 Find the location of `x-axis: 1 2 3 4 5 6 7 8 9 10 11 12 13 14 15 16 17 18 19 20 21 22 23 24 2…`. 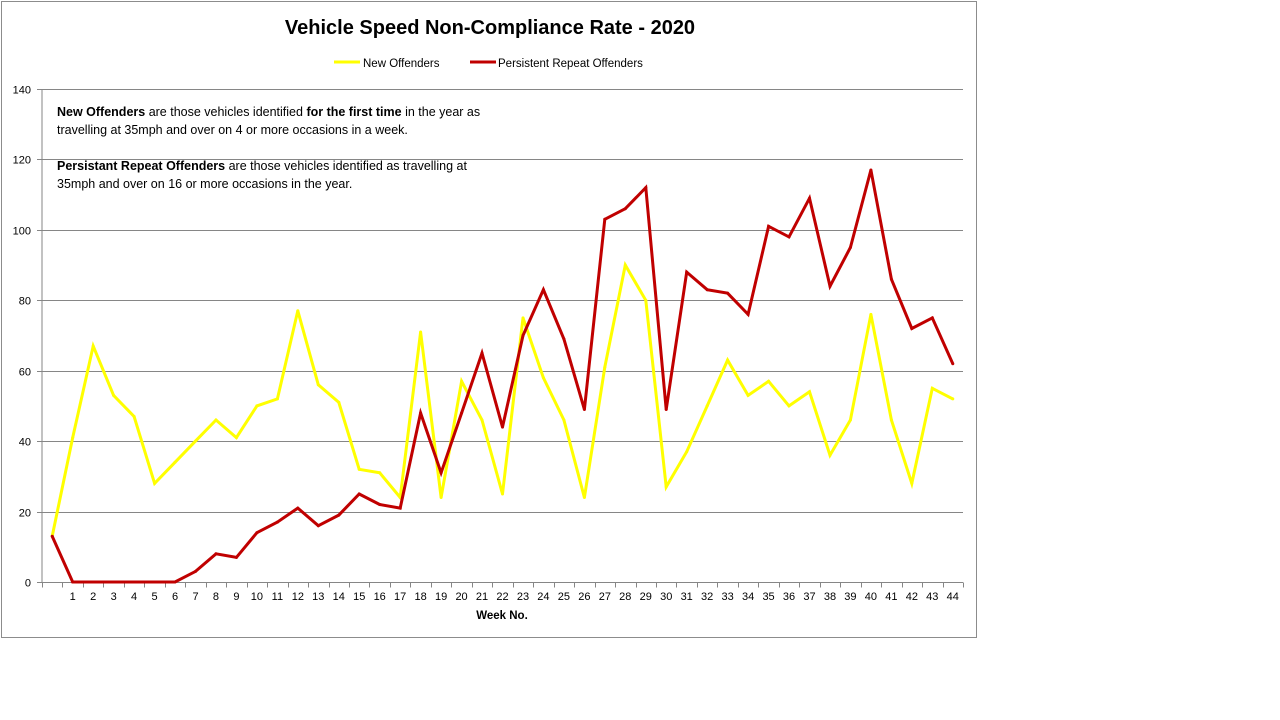

x-axis: 1 2 3 4 5 6 7 8 9 10 11 12 13 14 15 16 17 18 19 20 21 22 23 24 2… is located at coordinates (503, 592).